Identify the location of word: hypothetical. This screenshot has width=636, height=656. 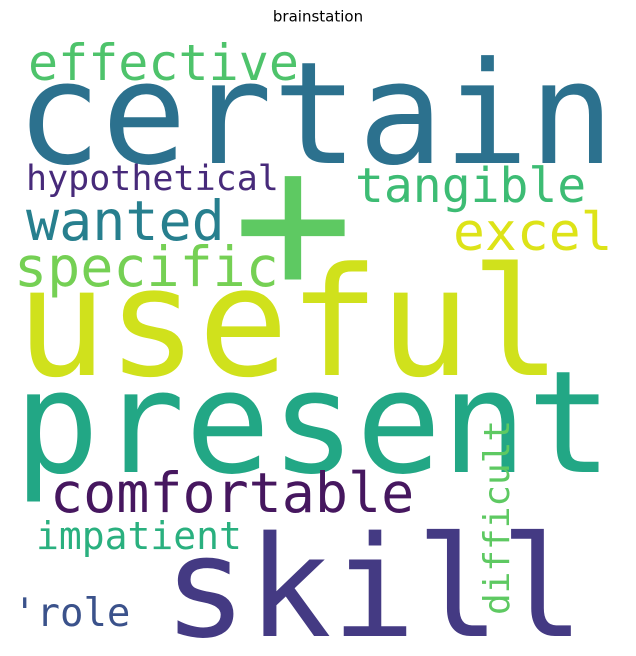
(152, 179).